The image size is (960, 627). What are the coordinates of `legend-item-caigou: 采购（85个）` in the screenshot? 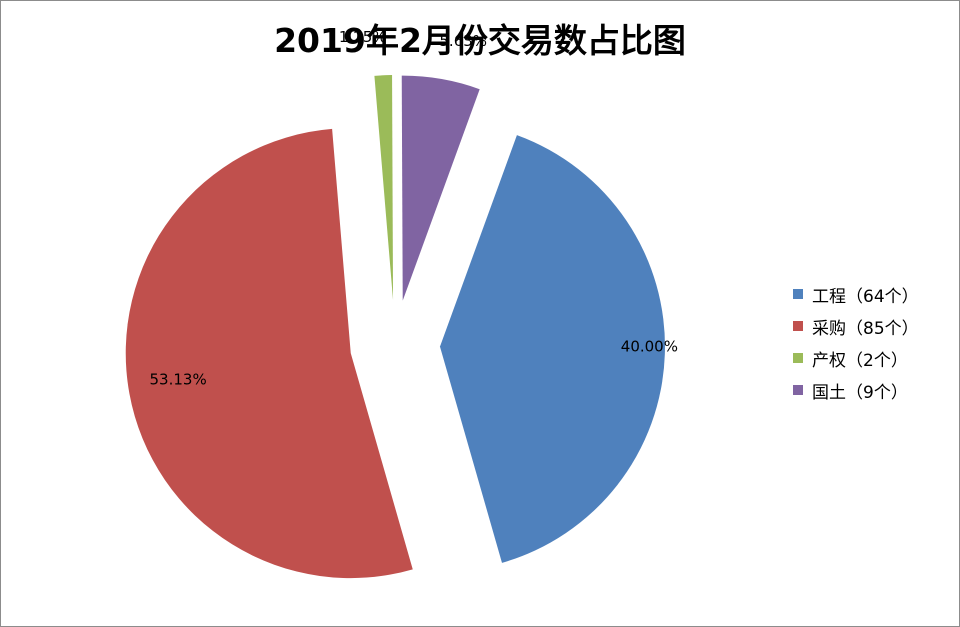 It's located at (856, 326).